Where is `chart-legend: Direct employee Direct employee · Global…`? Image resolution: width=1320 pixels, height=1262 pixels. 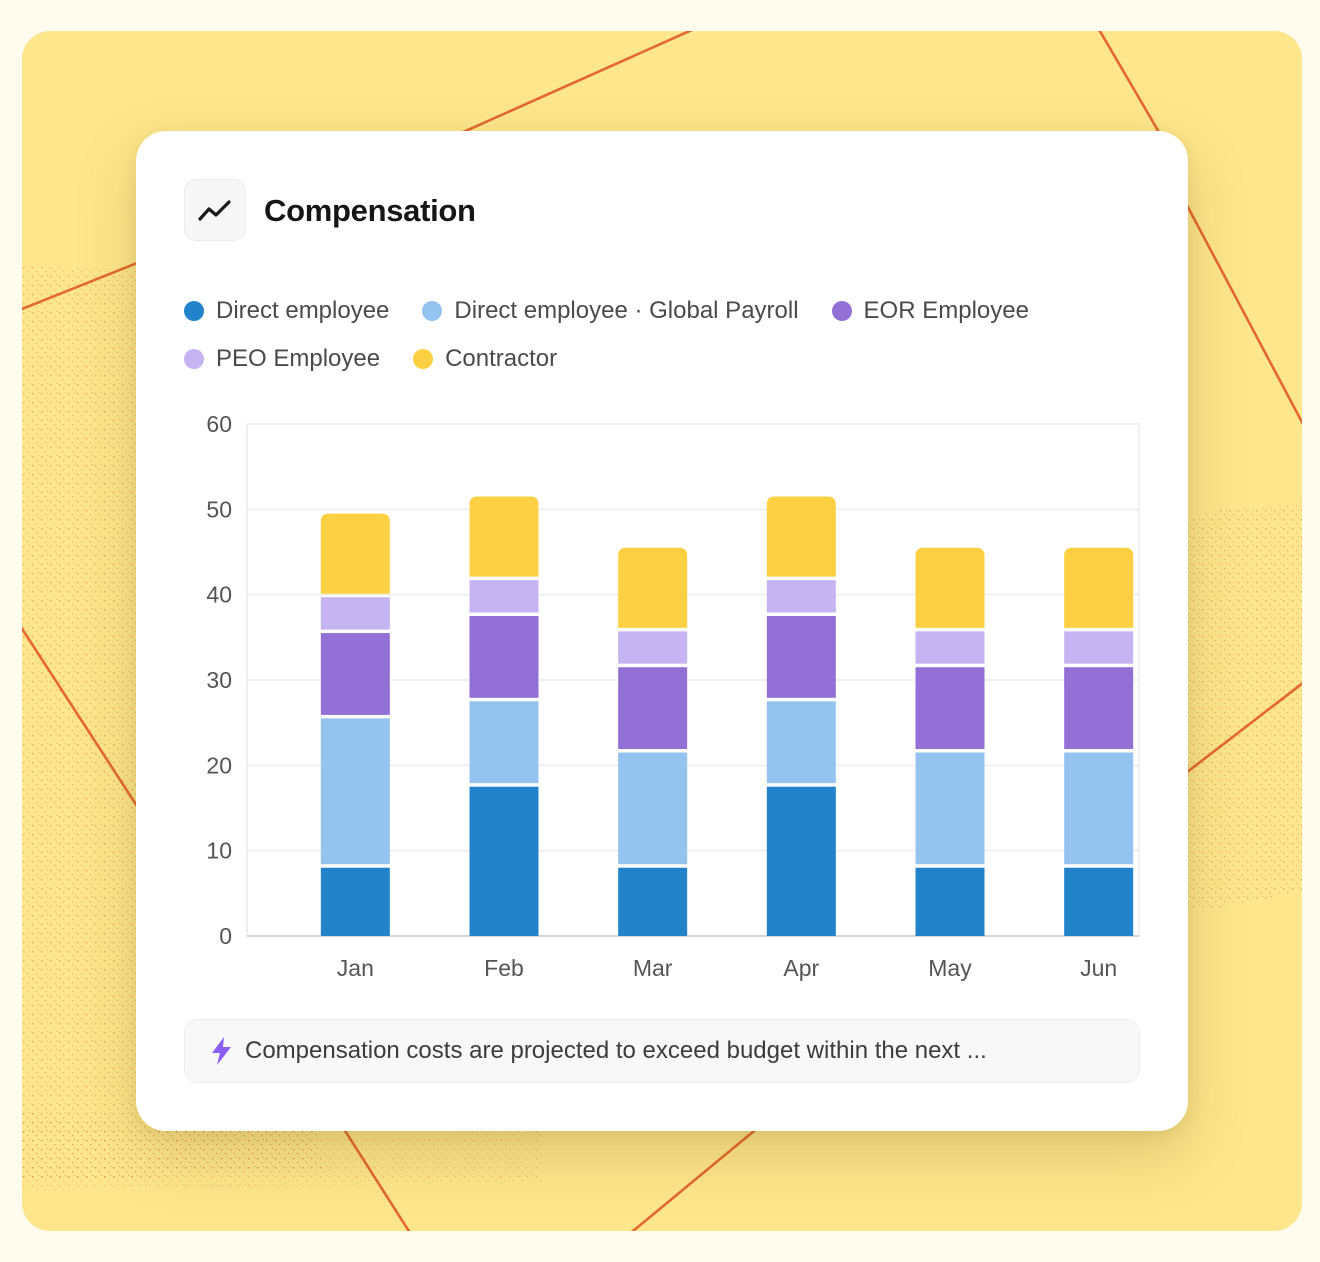
chart-legend: Direct employee Direct employee · Global… is located at coordinates (664, 335).